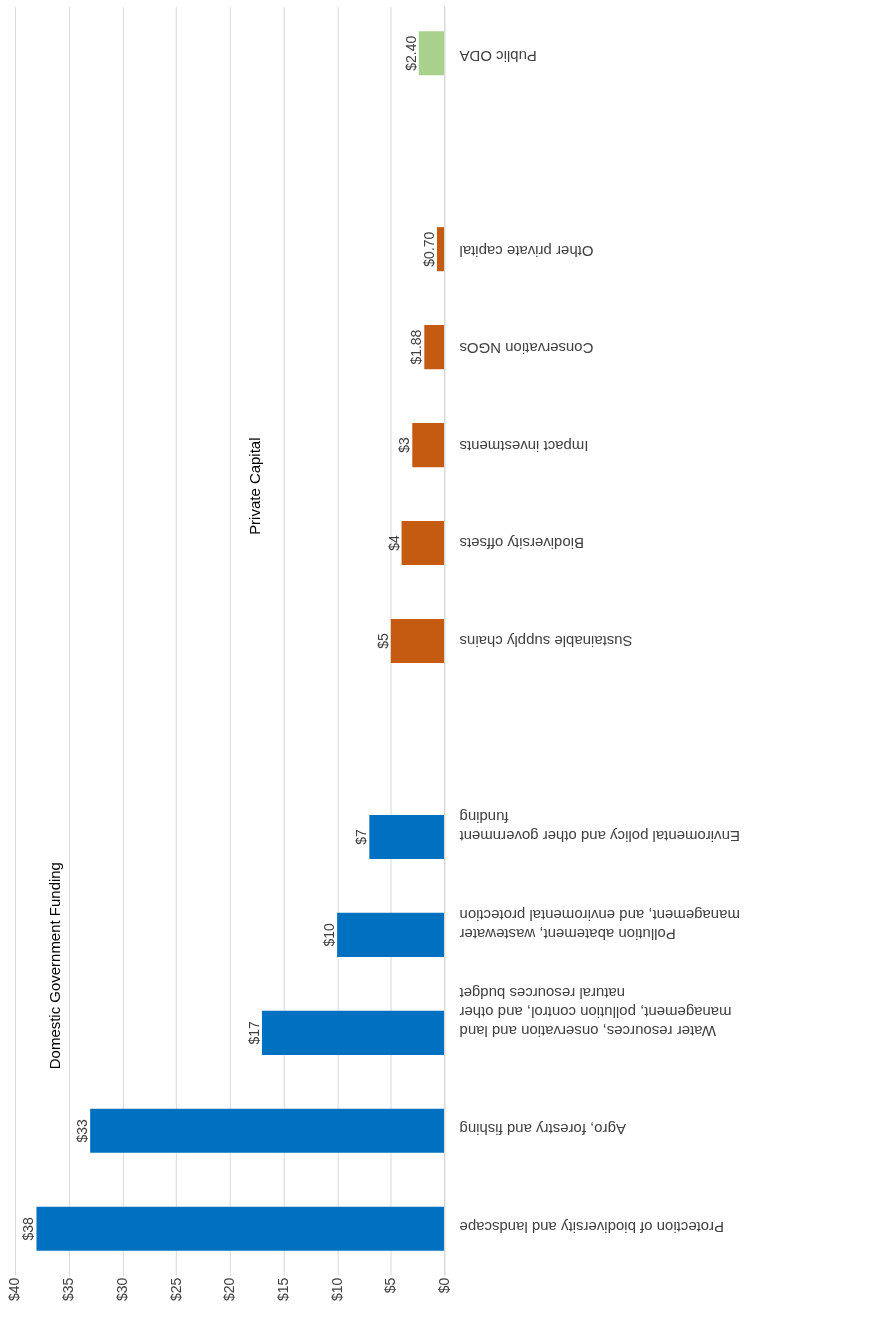 The image size is (891, 1344). I want to click on y-tick-label: Water resources, onservation and land management, pollution control, and other natural resources budget, so click(595, 1013).